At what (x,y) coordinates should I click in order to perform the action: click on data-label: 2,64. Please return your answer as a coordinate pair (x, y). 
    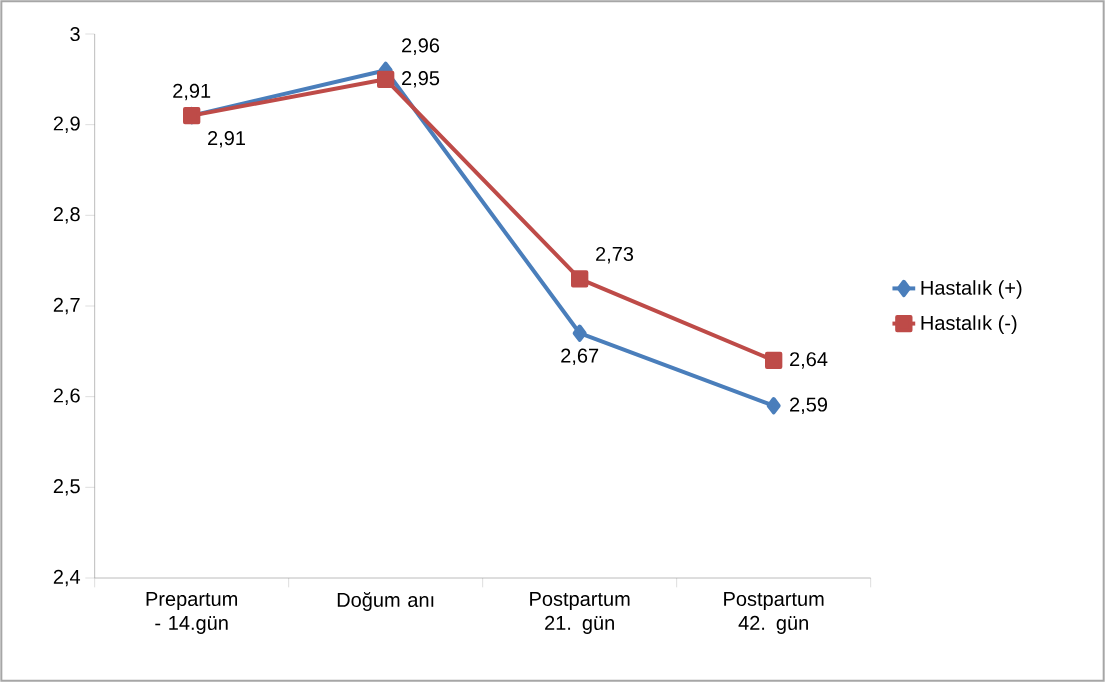
    Looking at the image, I should click on (809, 360).